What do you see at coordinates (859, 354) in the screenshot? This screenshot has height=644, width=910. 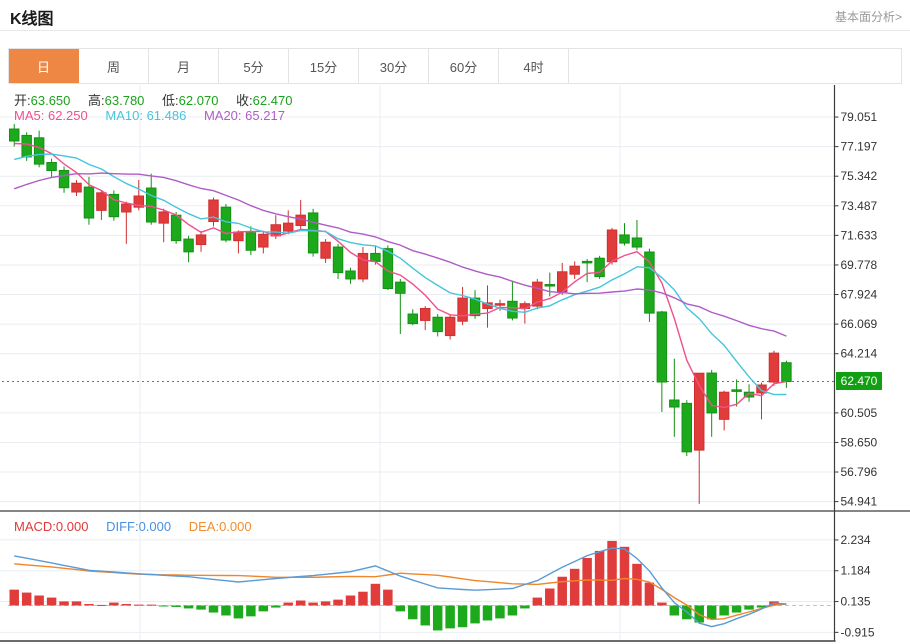 I see `k-axis-tick-label: 64.214` at bounding box center [859, 354].